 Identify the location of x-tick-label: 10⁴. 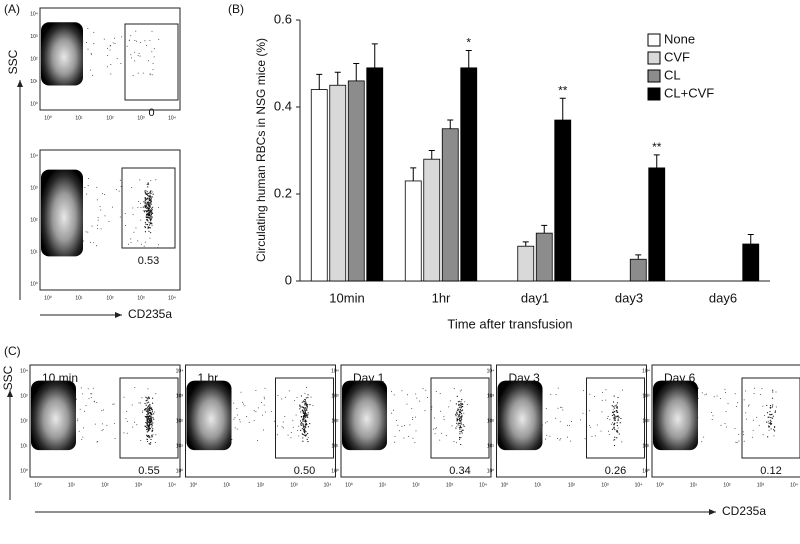
(639, 485).